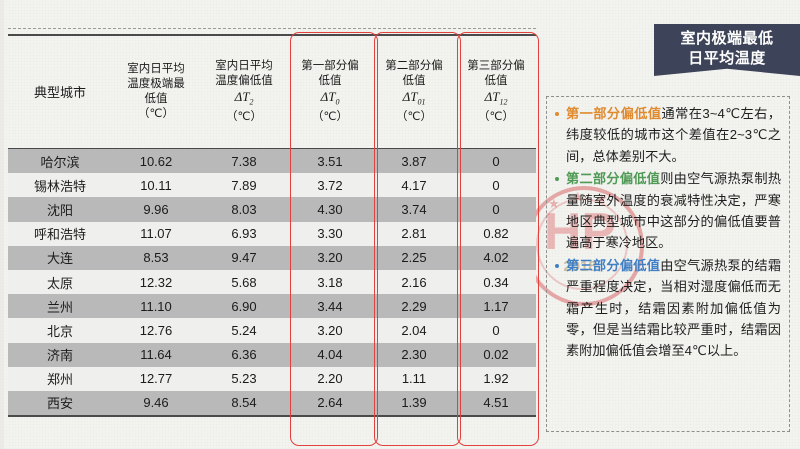  I want to click on cell-extreme_min: 10.62, so click(156, 161).